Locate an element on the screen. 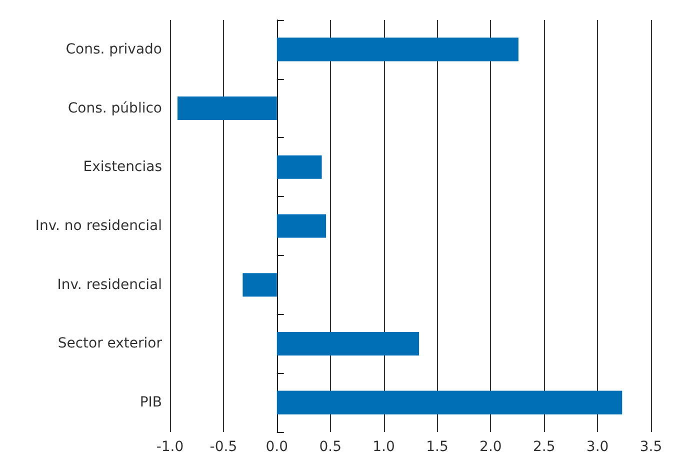 Image resolution: width=691 pixels, height=472 pixels. y-tick-label: Inv. residencial is located at coordinates (109, 284).